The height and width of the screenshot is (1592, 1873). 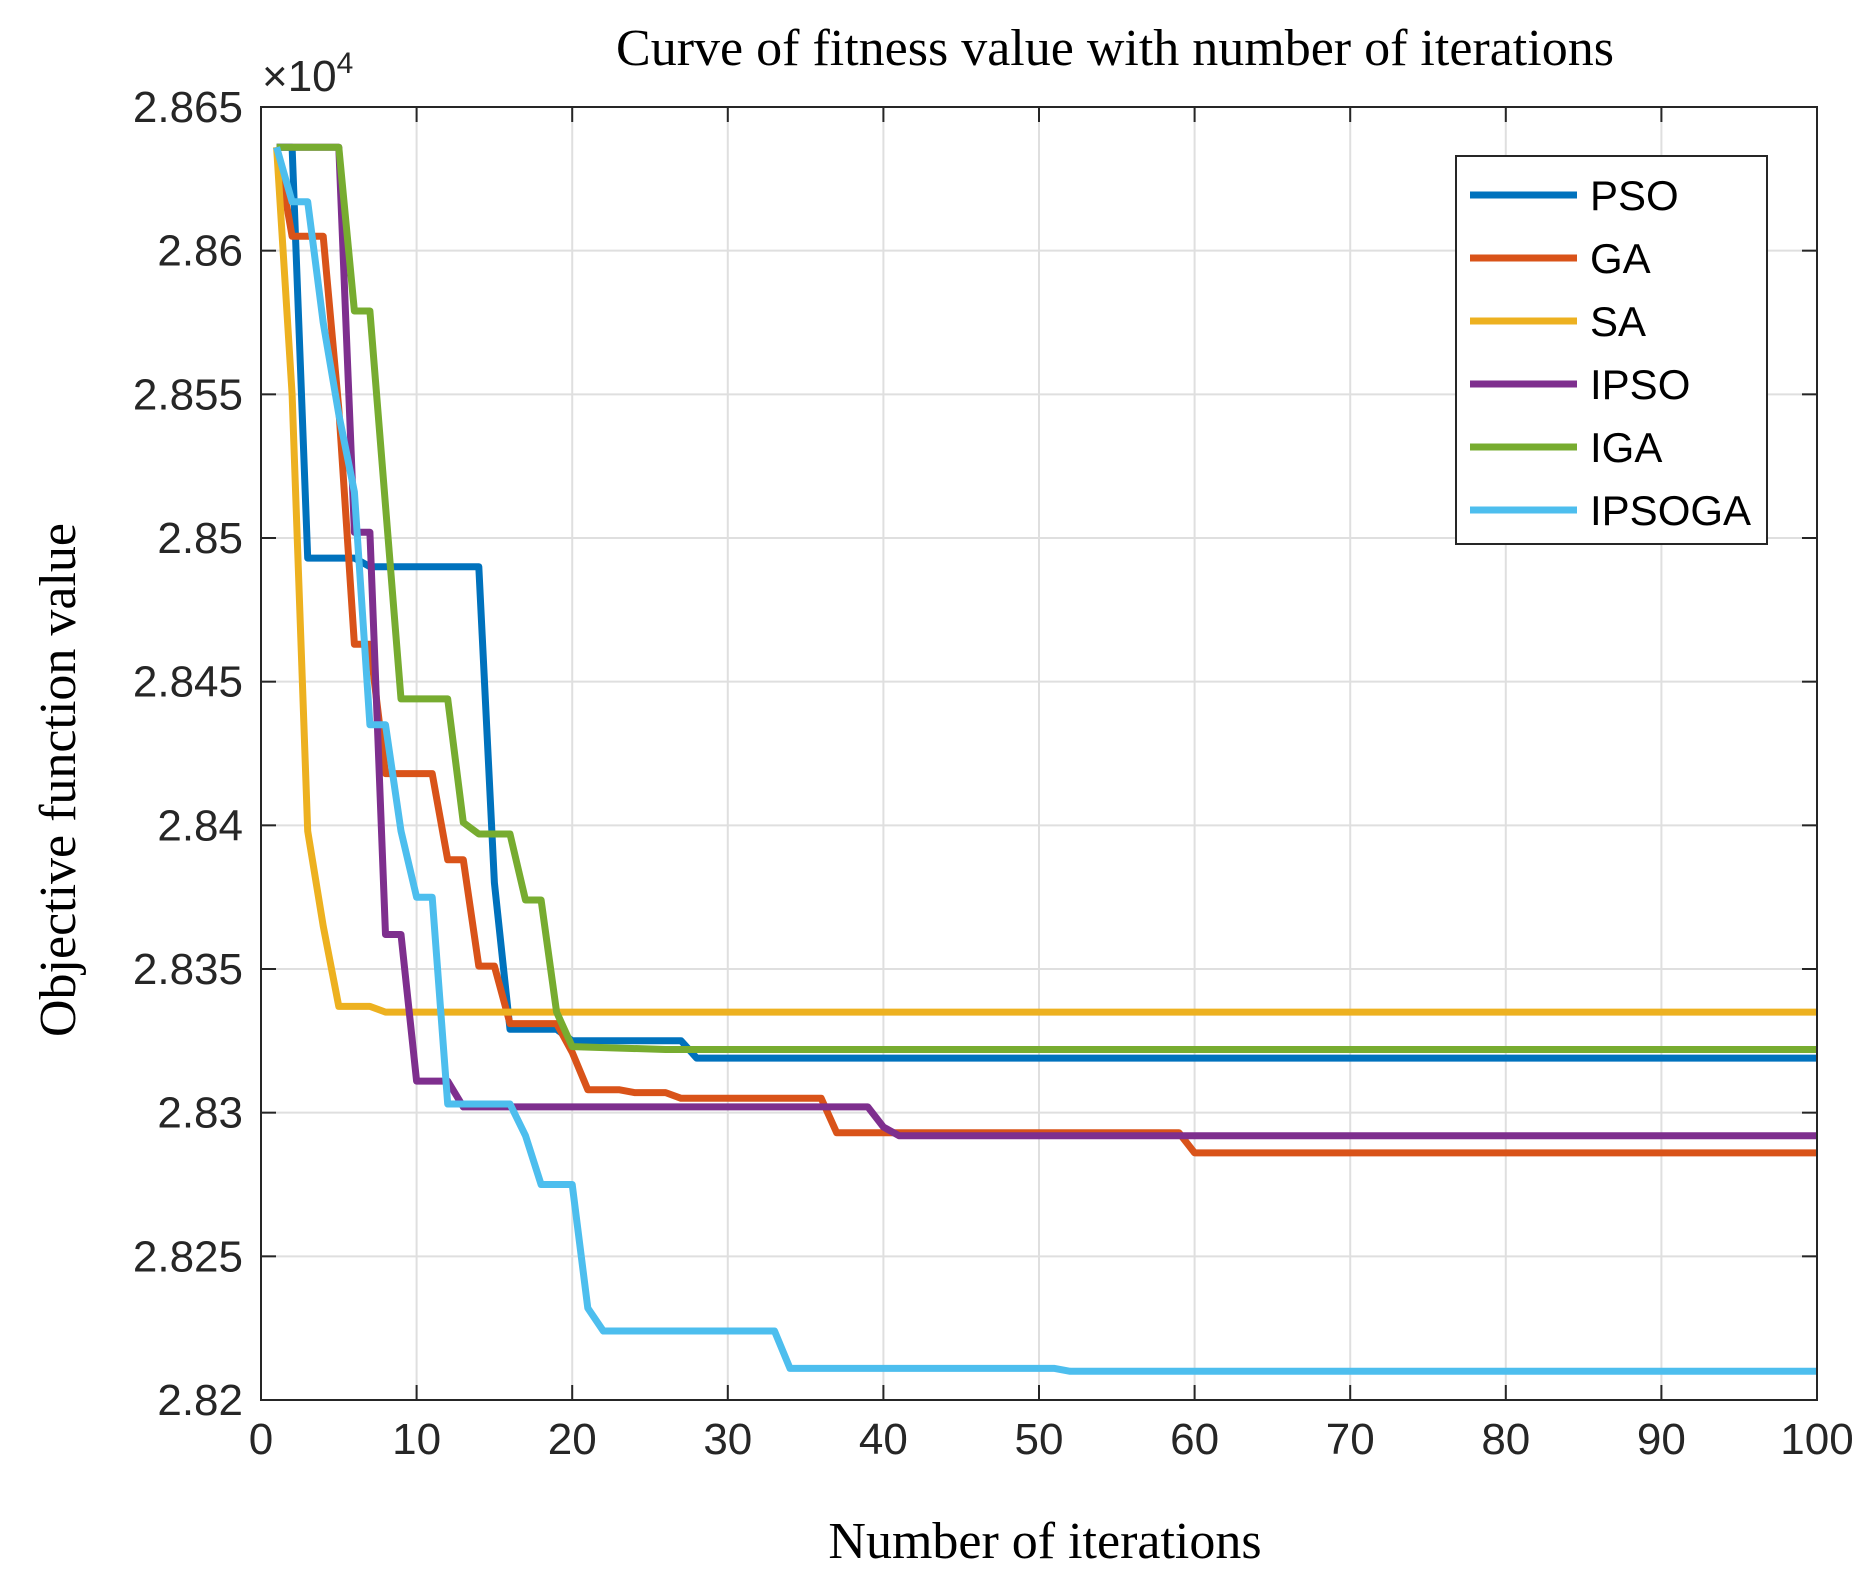 I want to click on y-tick-label: 2.85, so click(x=200, y=538).